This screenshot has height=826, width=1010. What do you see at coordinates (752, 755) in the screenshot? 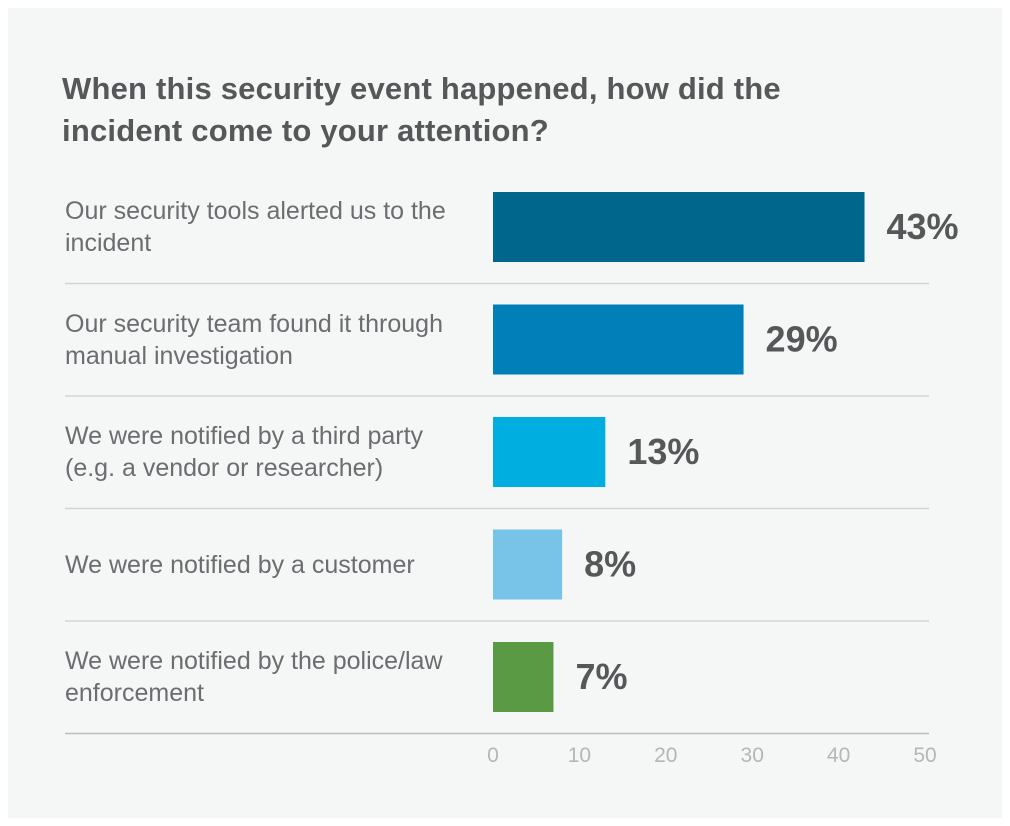
I see `x-tick-label: 30` at bounding box center [752, 755].